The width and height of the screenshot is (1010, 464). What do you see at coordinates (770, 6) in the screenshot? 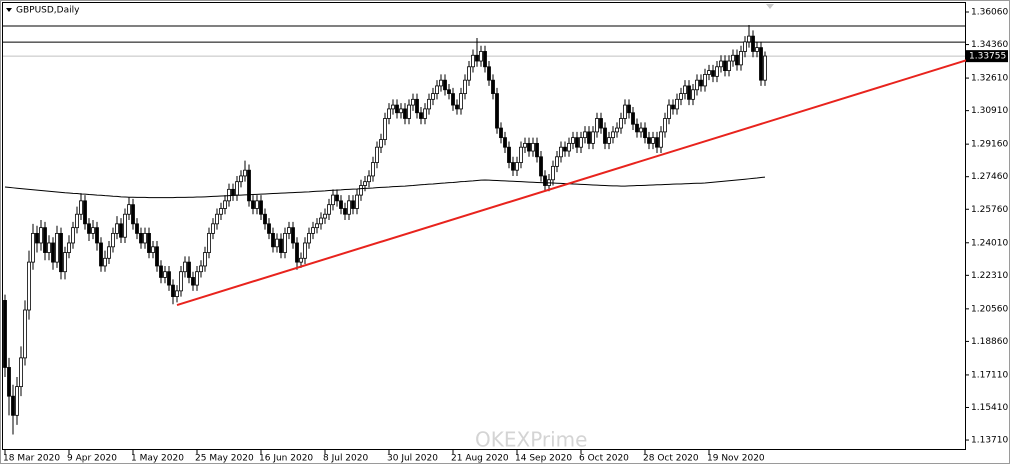
I see `shift-marker` at bounding box center [770, 6].